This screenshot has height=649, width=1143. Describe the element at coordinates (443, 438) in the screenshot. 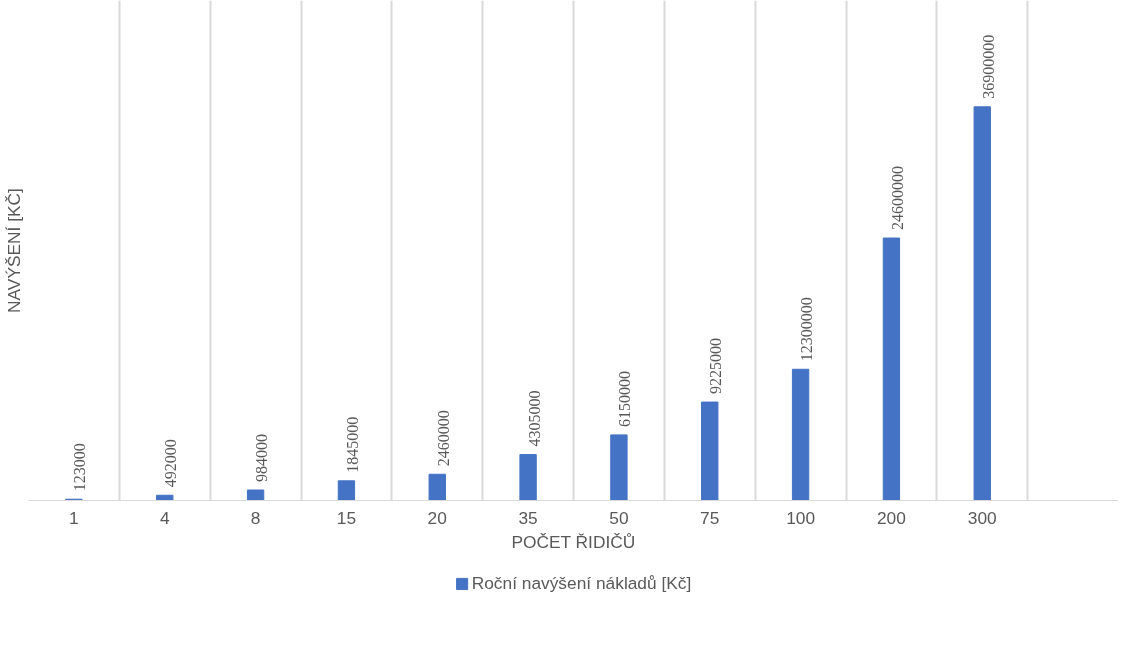

I see `data-label: 2460000` at that location.